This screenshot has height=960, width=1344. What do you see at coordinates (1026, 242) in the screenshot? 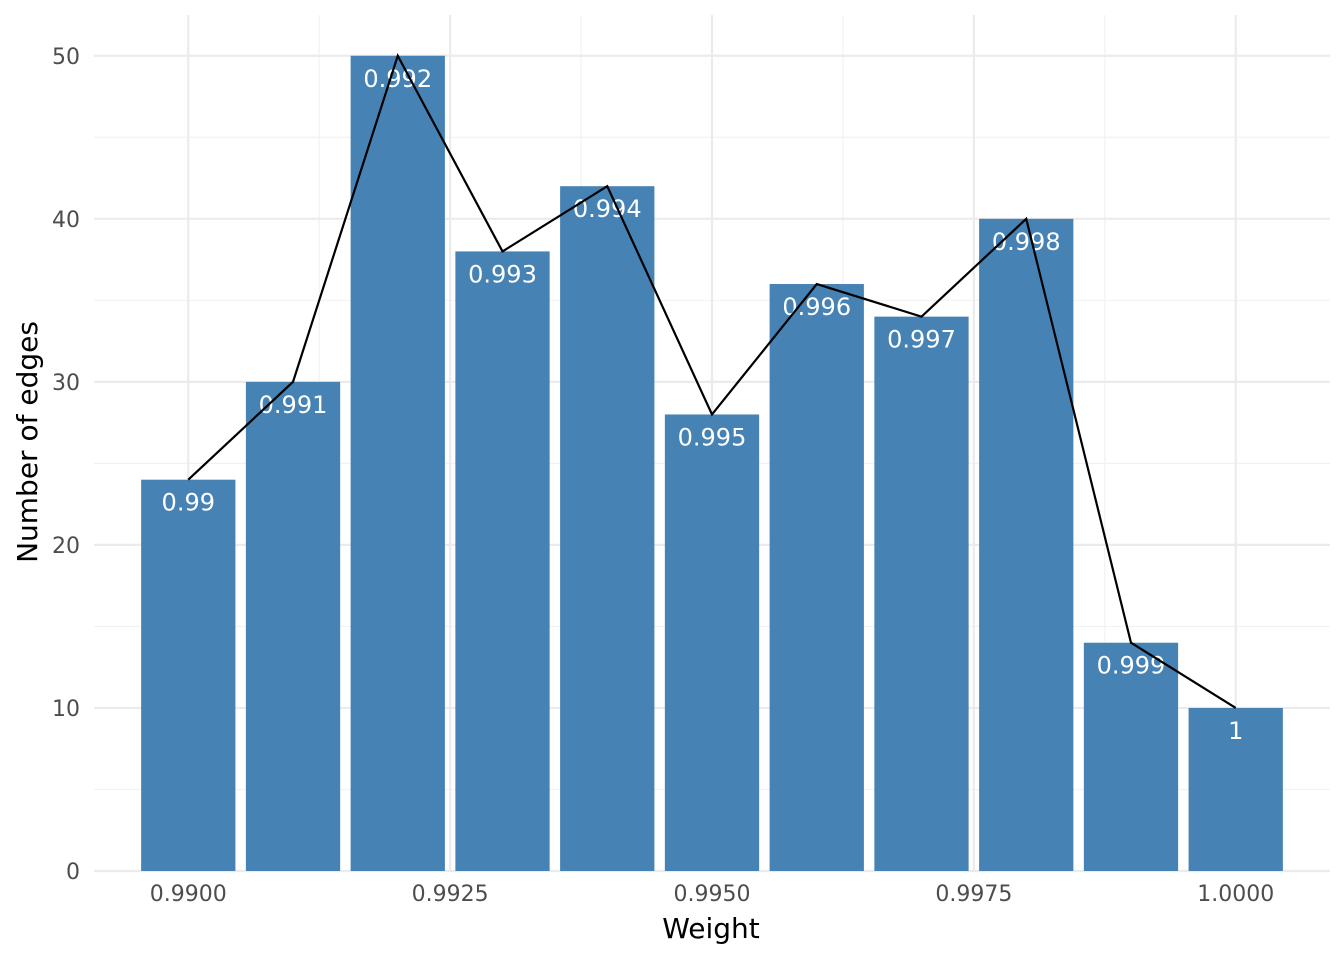
I see `bar-value-label: 0.998` at bounding box center [1026, 242].